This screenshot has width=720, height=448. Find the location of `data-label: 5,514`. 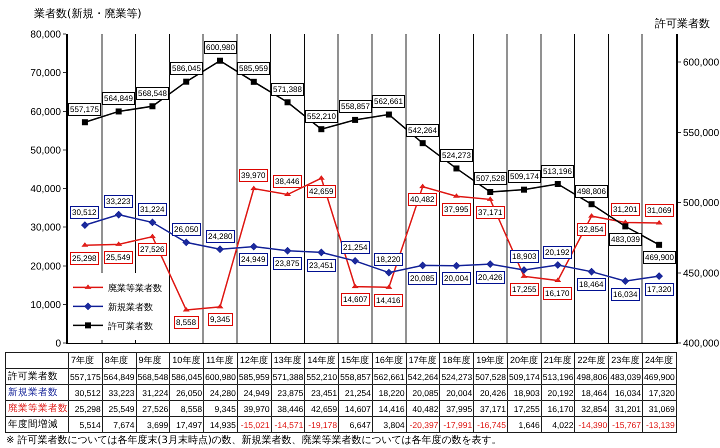

data-label: 5,514 is located at coordinates (85, 424).